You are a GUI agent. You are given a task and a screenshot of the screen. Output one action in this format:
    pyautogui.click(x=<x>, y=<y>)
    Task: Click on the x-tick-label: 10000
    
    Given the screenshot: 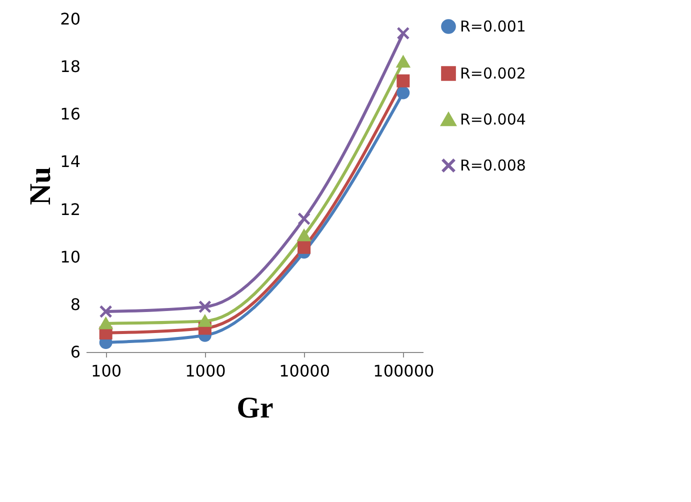 What is the action you would take?
    pyautogui.click(x=304, y=371)
    